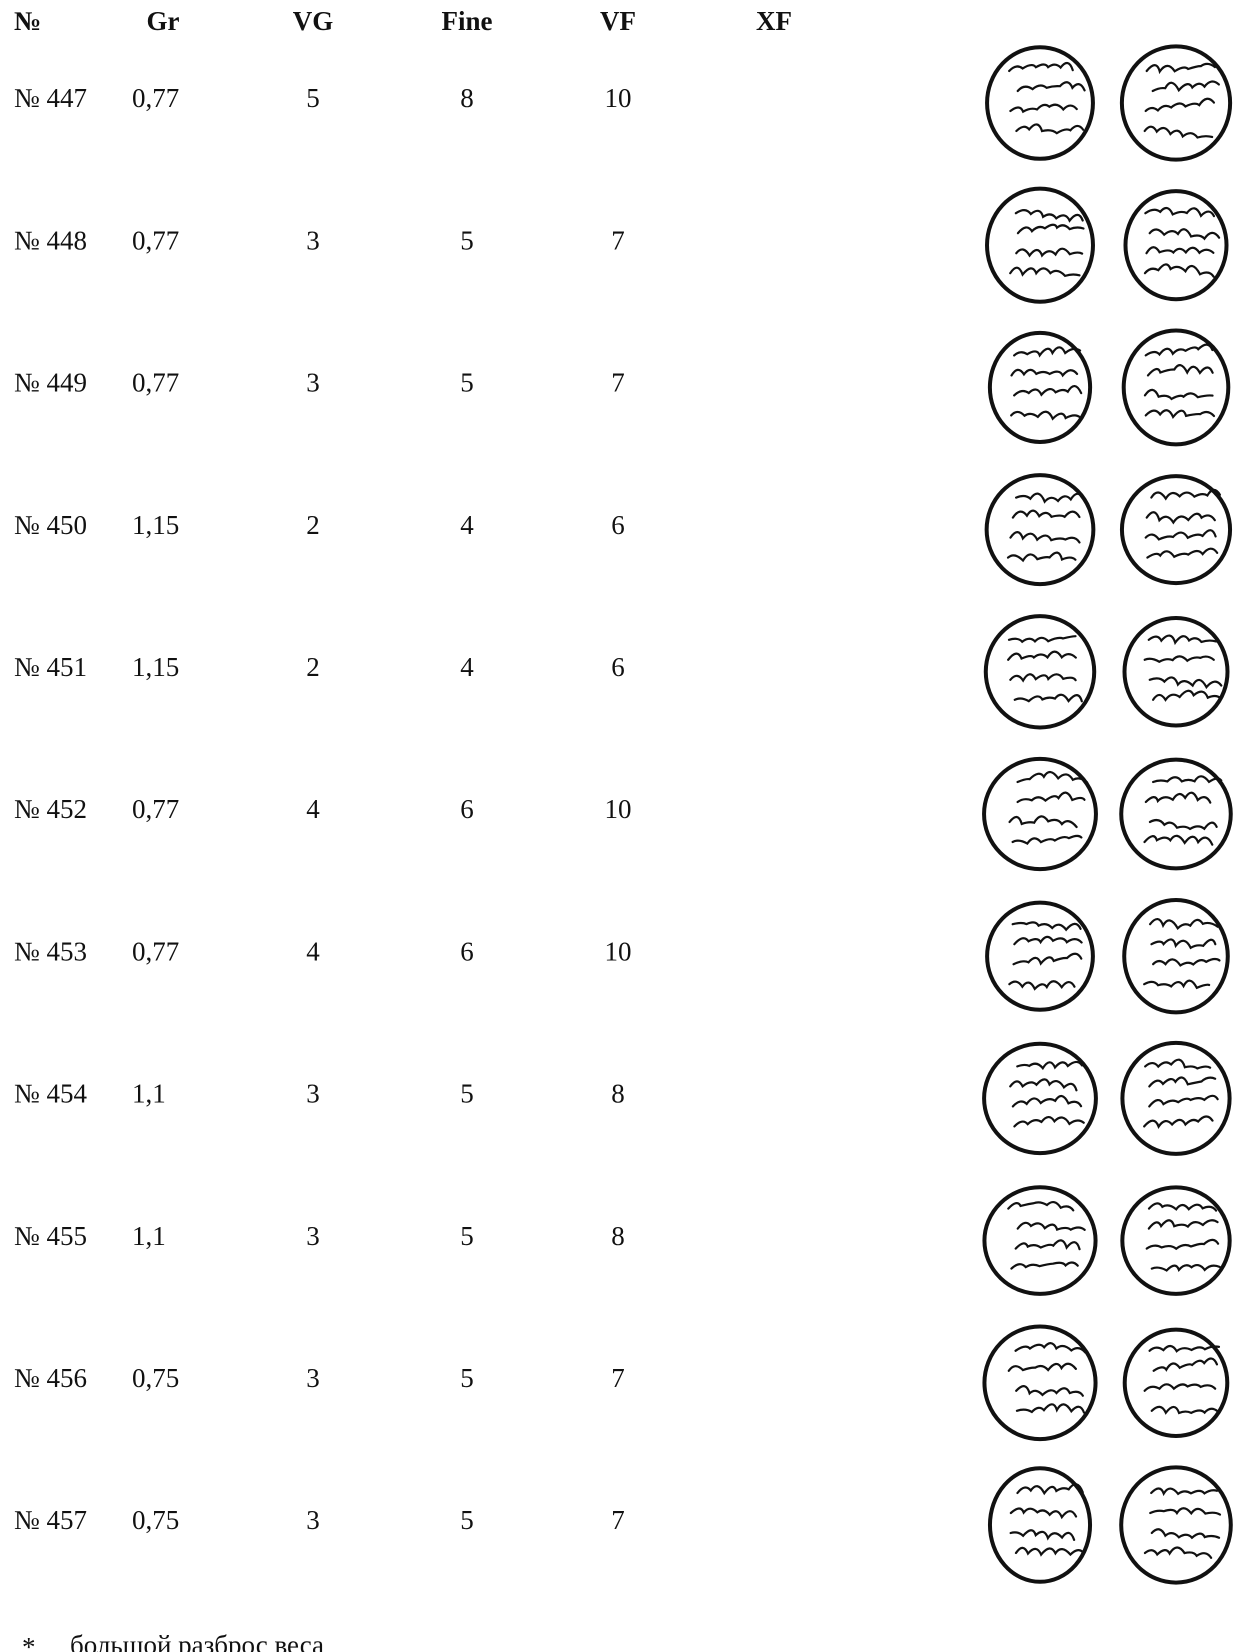 The image size is (1239, 1652). Describe the element at coordinates (197, 1641) in the screenshot. I see `footnote-text: большой разброс веса` at that location.